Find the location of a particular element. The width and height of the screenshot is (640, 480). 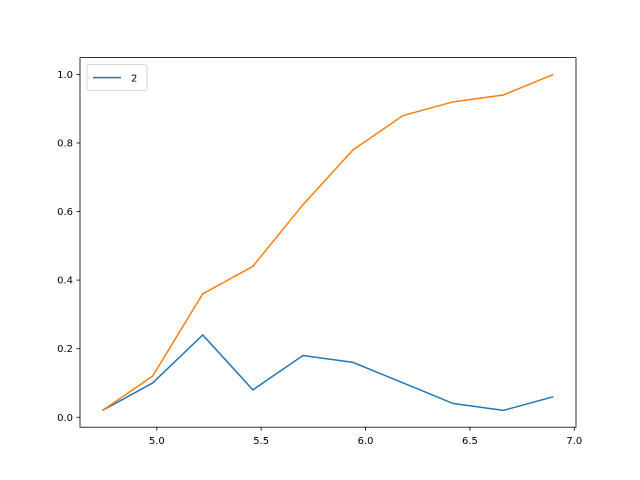

x-tick-label: 5.5 is located at coordinates (261, 441).